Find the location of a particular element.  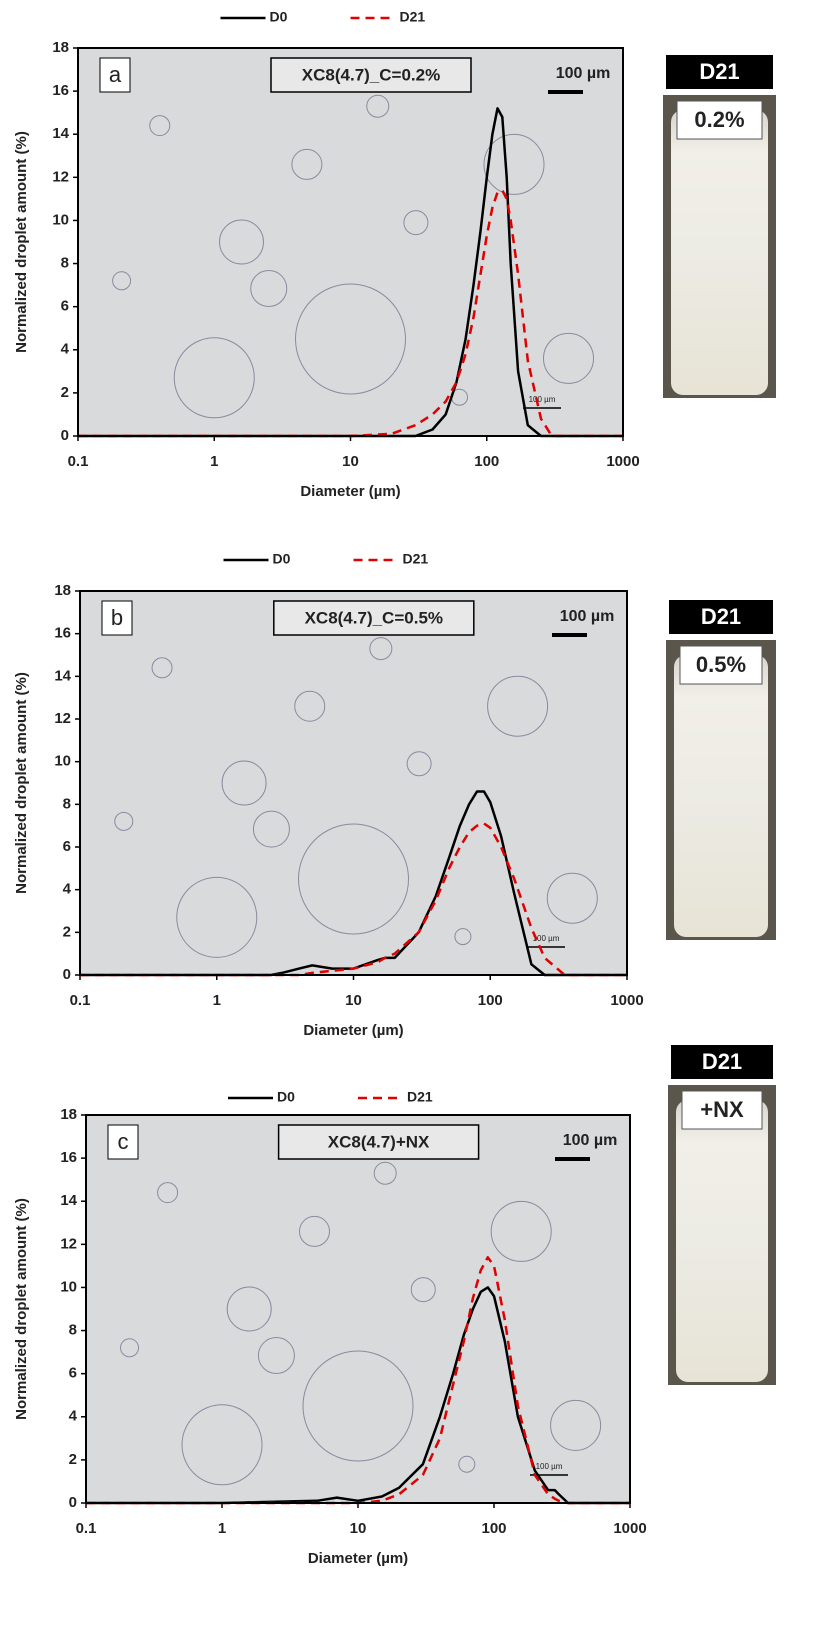

annotation: XC8(4.7)_C=0.5% is located at coordinates (374, 617).